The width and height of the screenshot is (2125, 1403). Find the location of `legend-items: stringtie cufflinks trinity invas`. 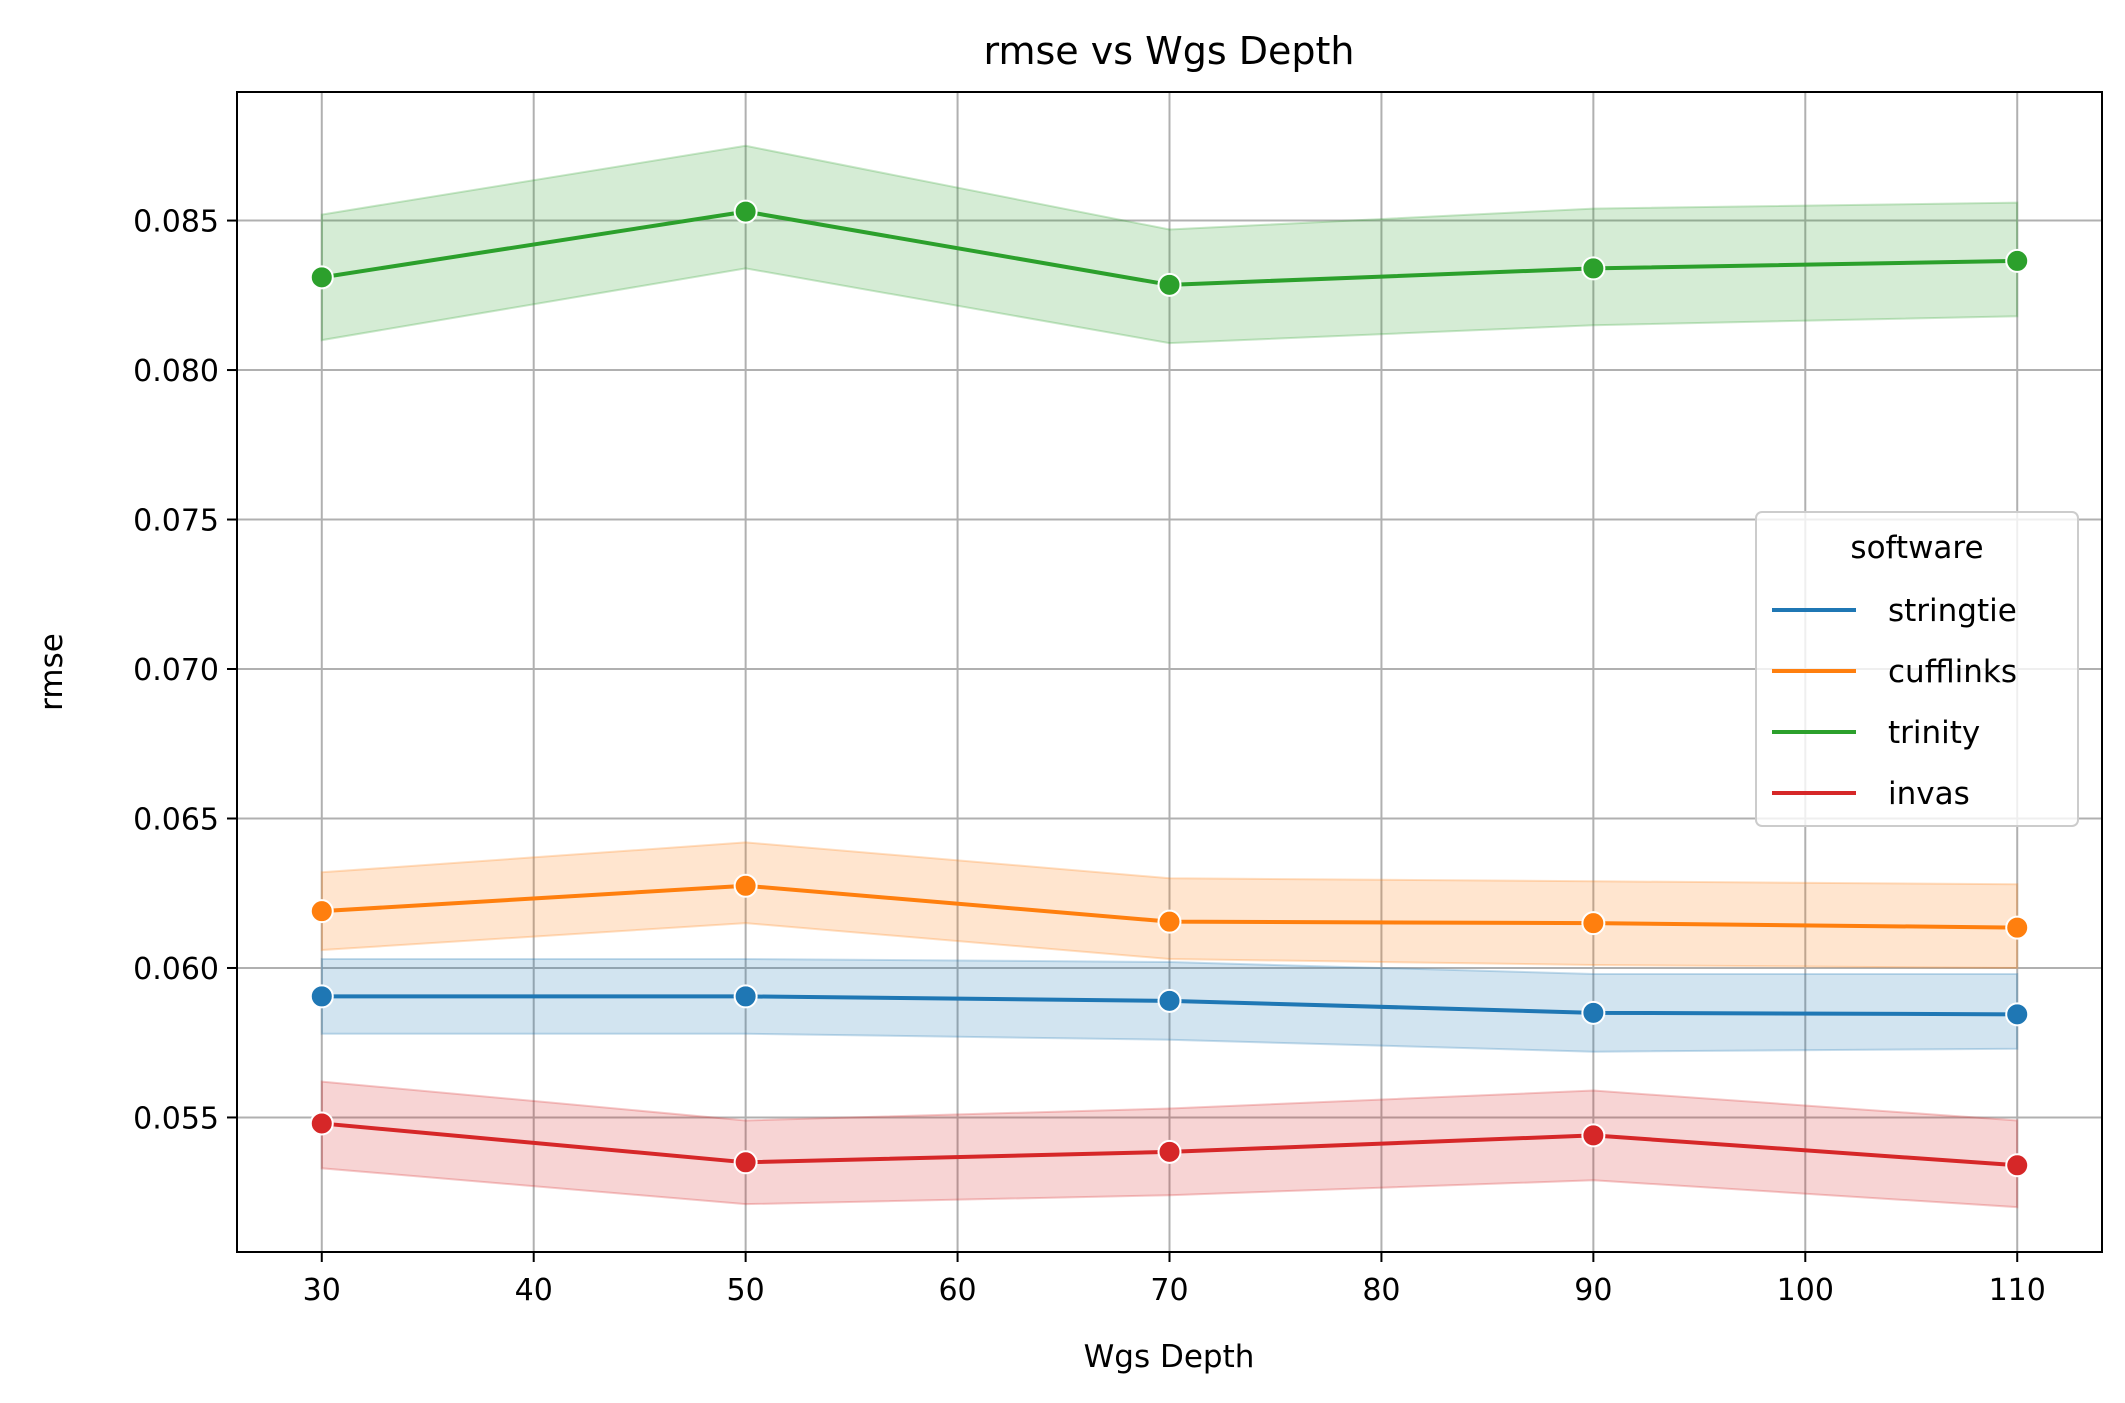

legend-items: stringtie cufflinks trinity invas is located at coordinates (1894, 702).